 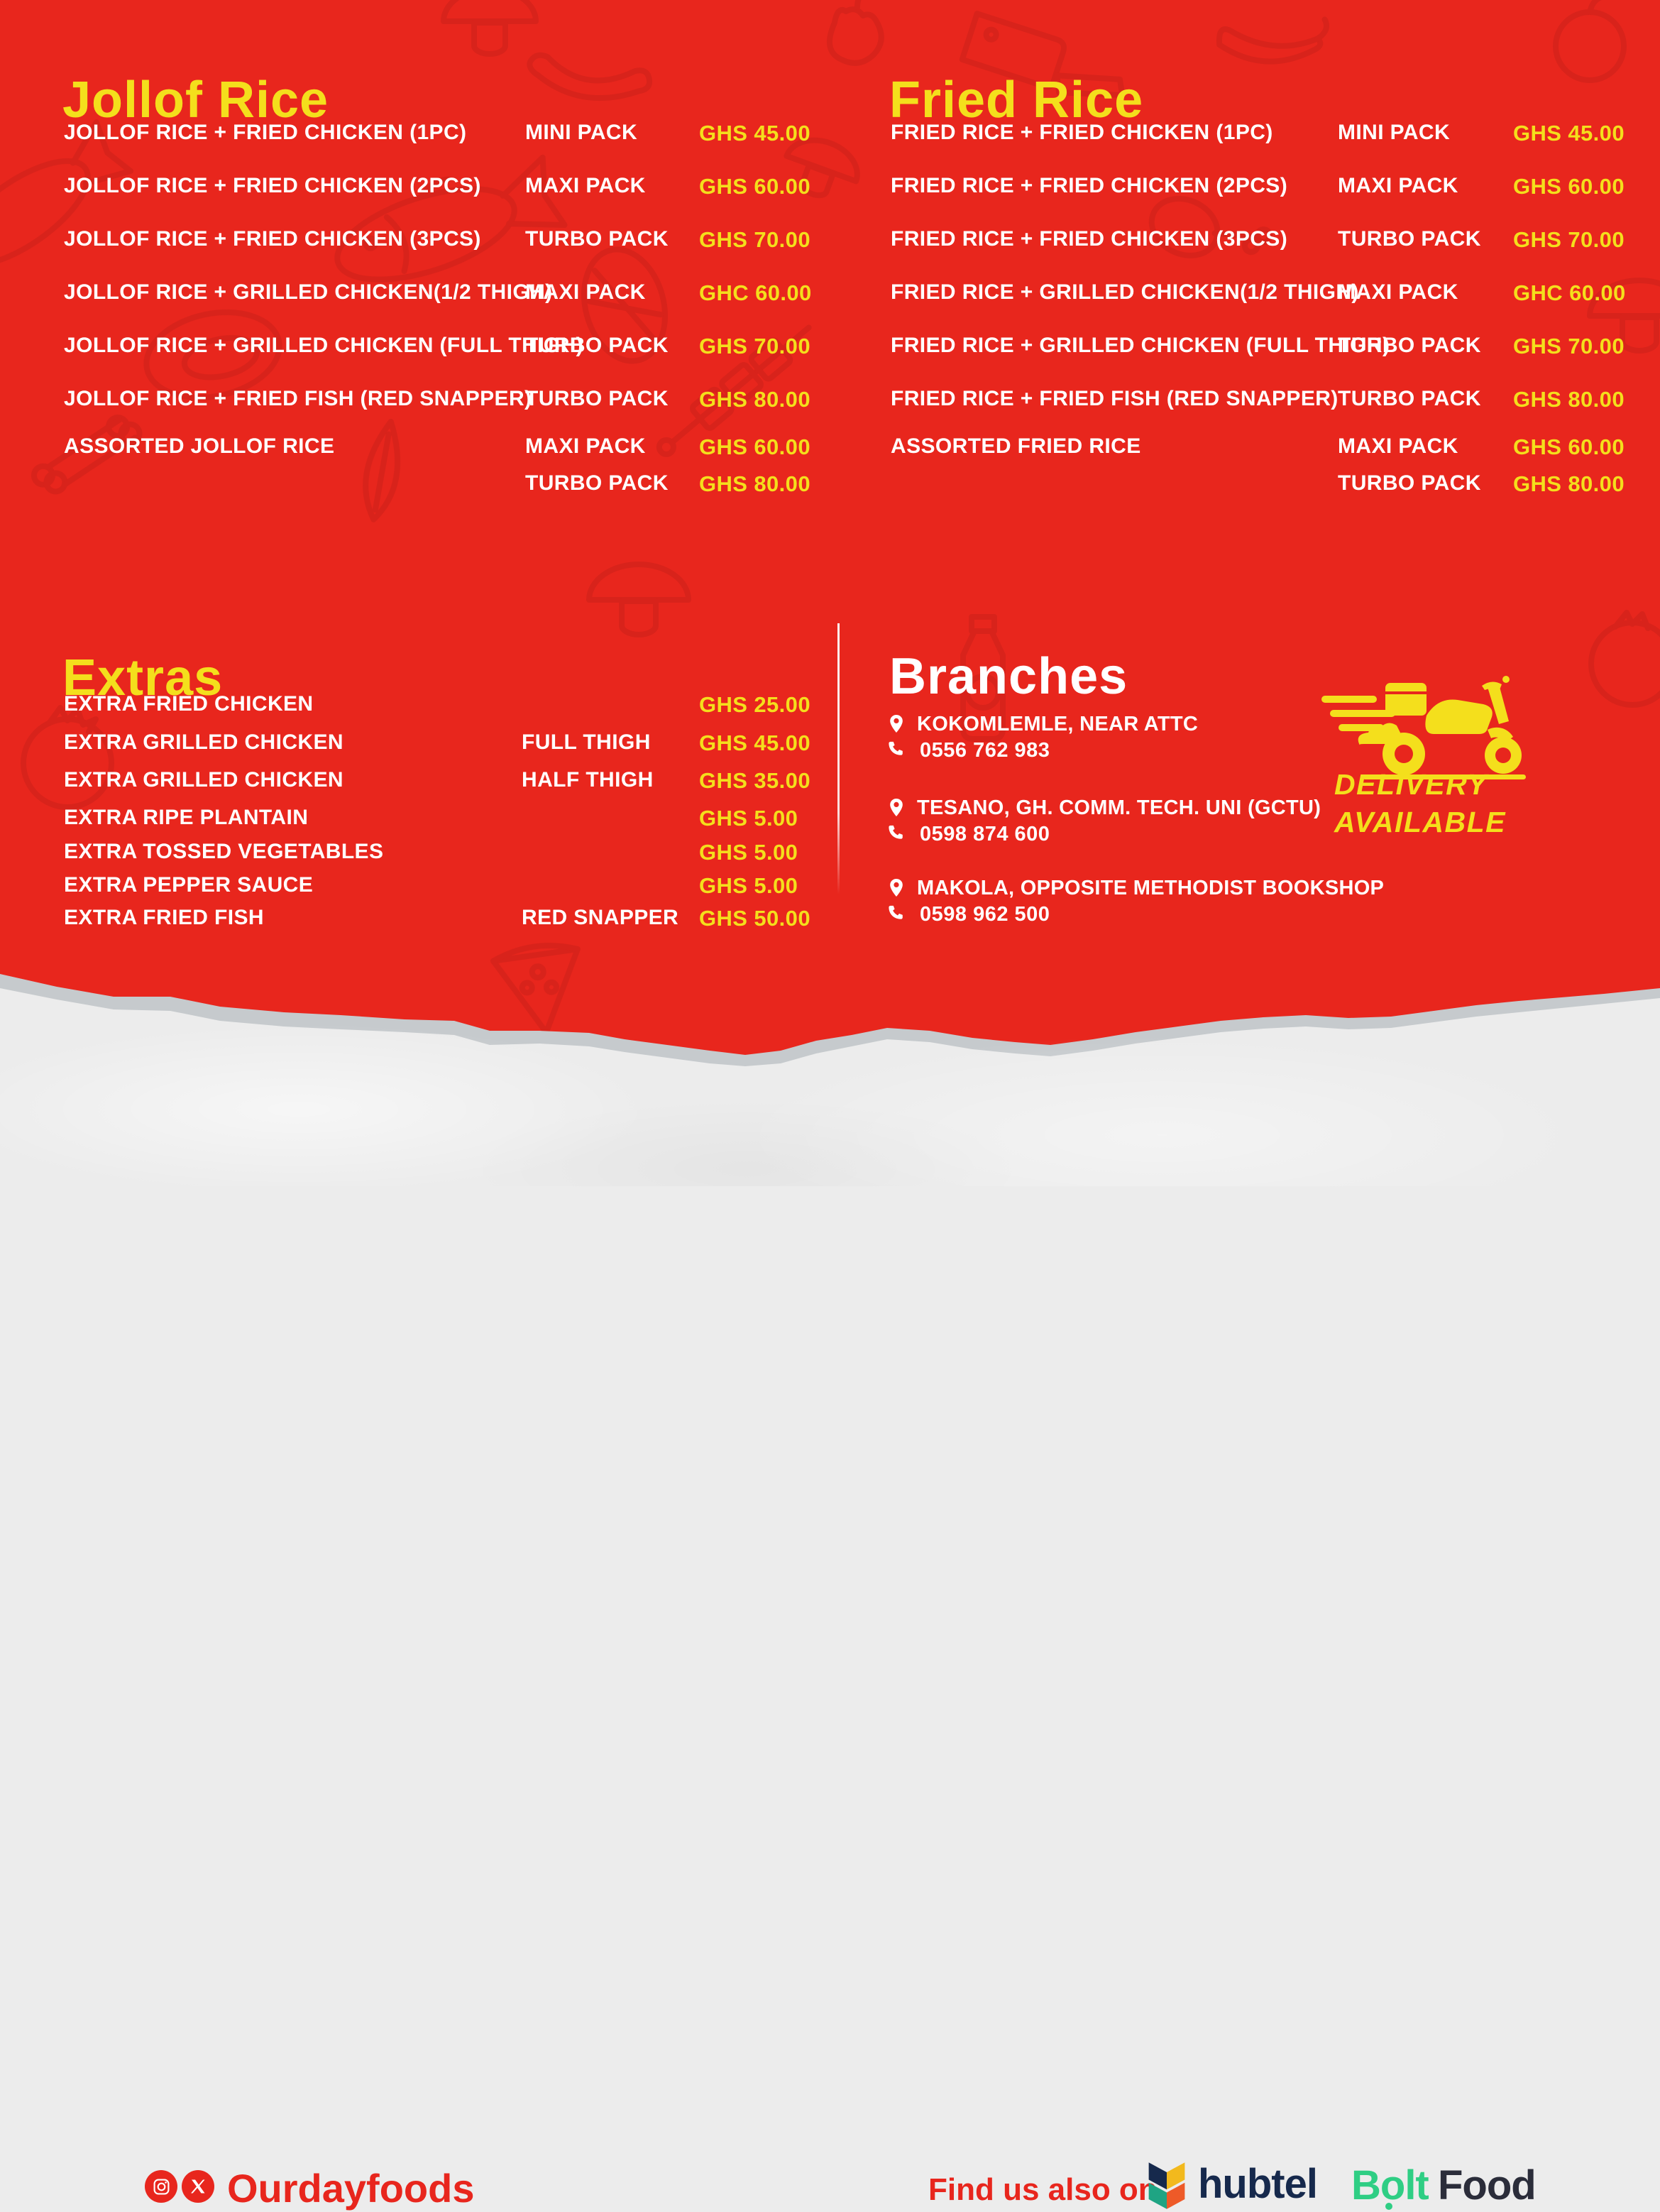 I want to click on branch-location: TESANO, GH. COMM. TECH. UNI (GCTU), so click(x=1119, y=807).